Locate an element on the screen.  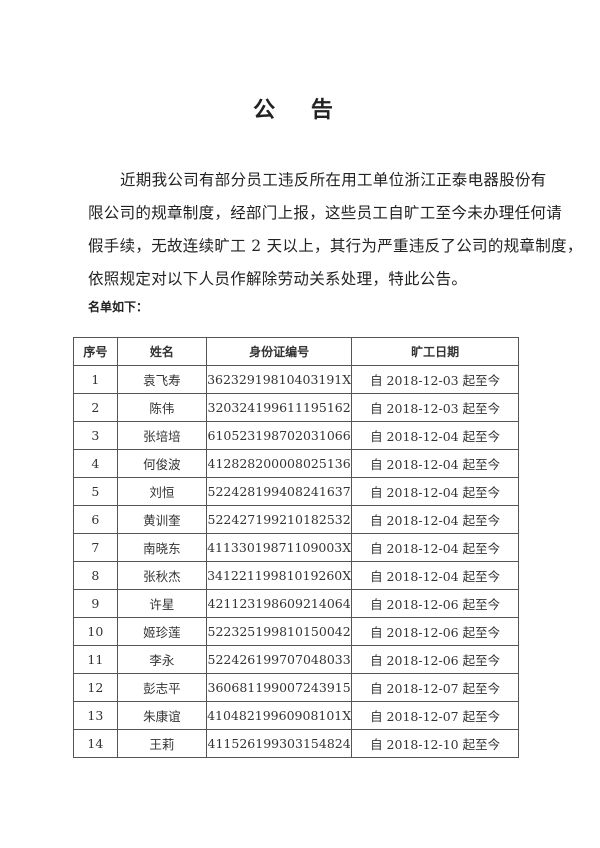
cell-id-number: 41048219960908101X is located at coordinates (279, 715).